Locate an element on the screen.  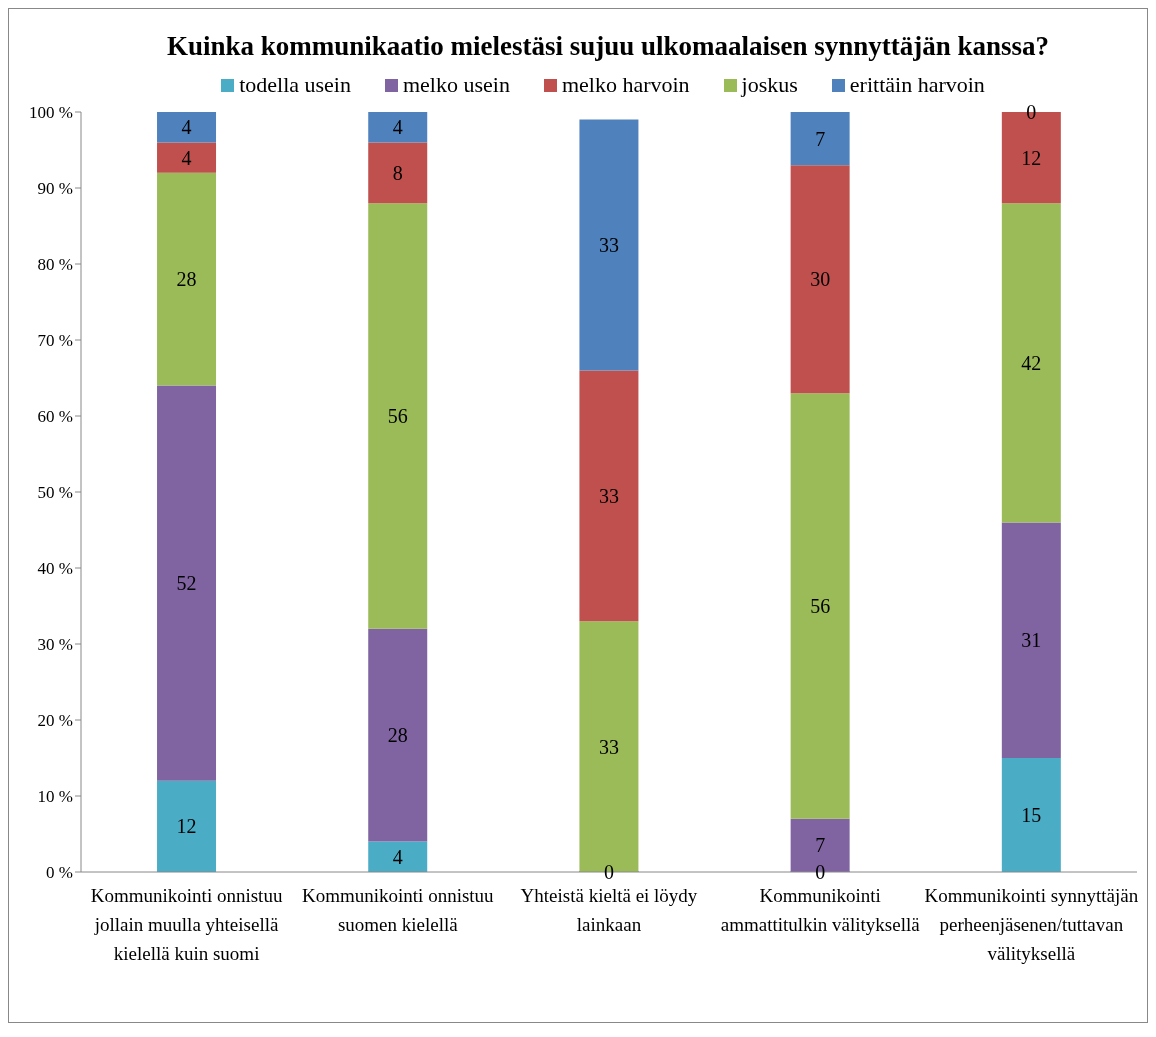
legend-label: joskus is located at coordinates (769, 85).